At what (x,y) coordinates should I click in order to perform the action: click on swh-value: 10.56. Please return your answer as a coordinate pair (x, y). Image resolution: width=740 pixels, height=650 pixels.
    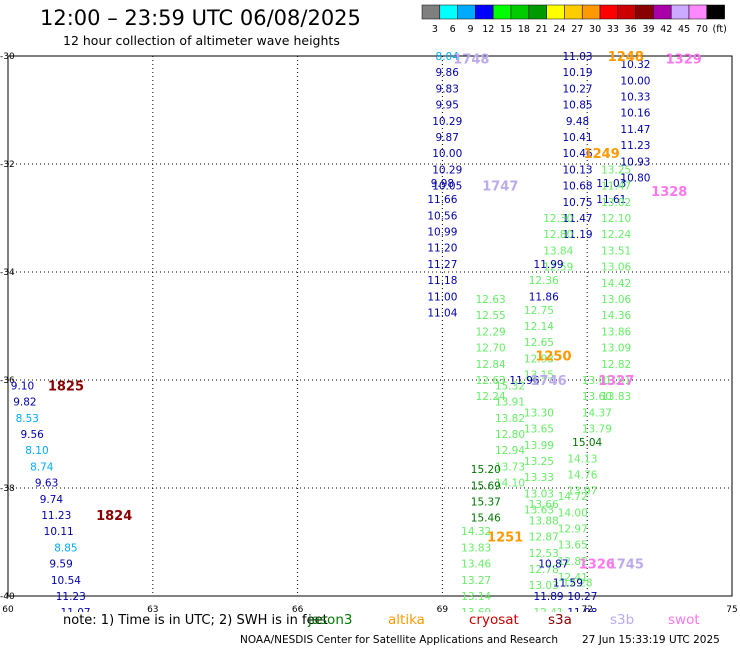
    Looking at the image, I should click on (442, 216).